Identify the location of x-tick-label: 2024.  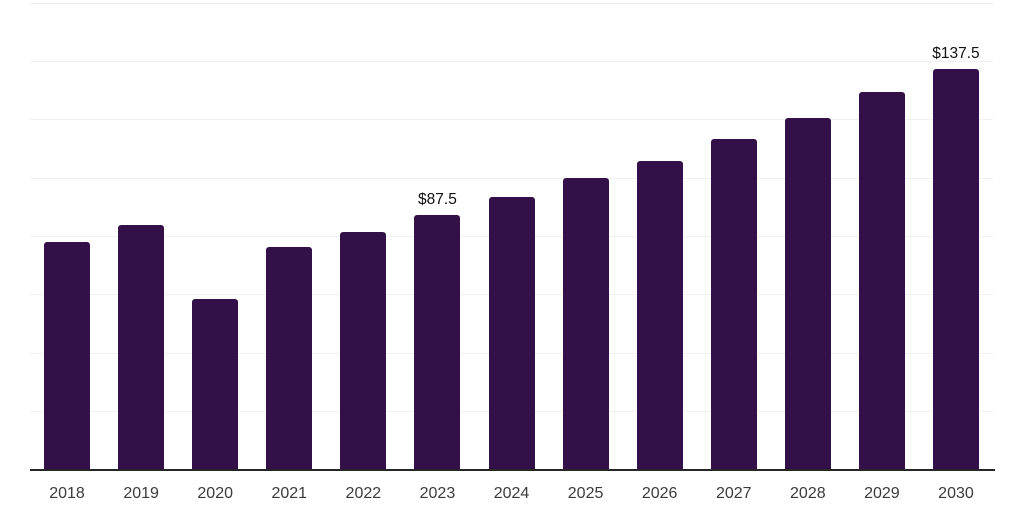
(511, 493).